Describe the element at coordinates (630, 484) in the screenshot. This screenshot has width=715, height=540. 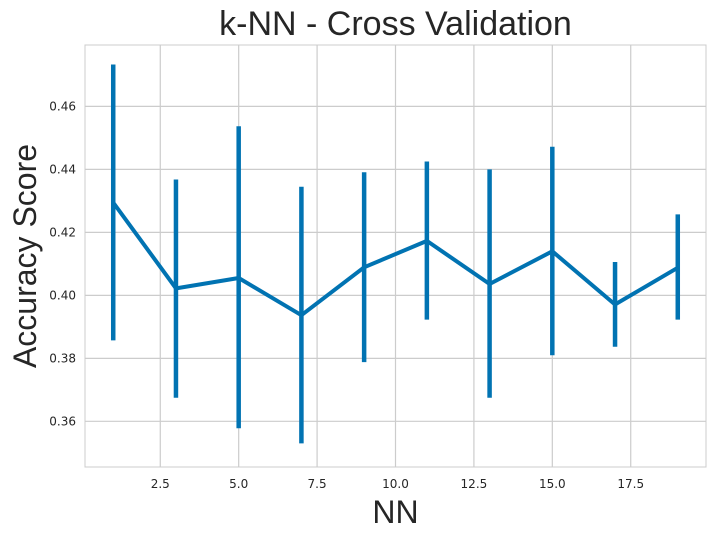
I see `x-tick-label: 17.5` at that location.